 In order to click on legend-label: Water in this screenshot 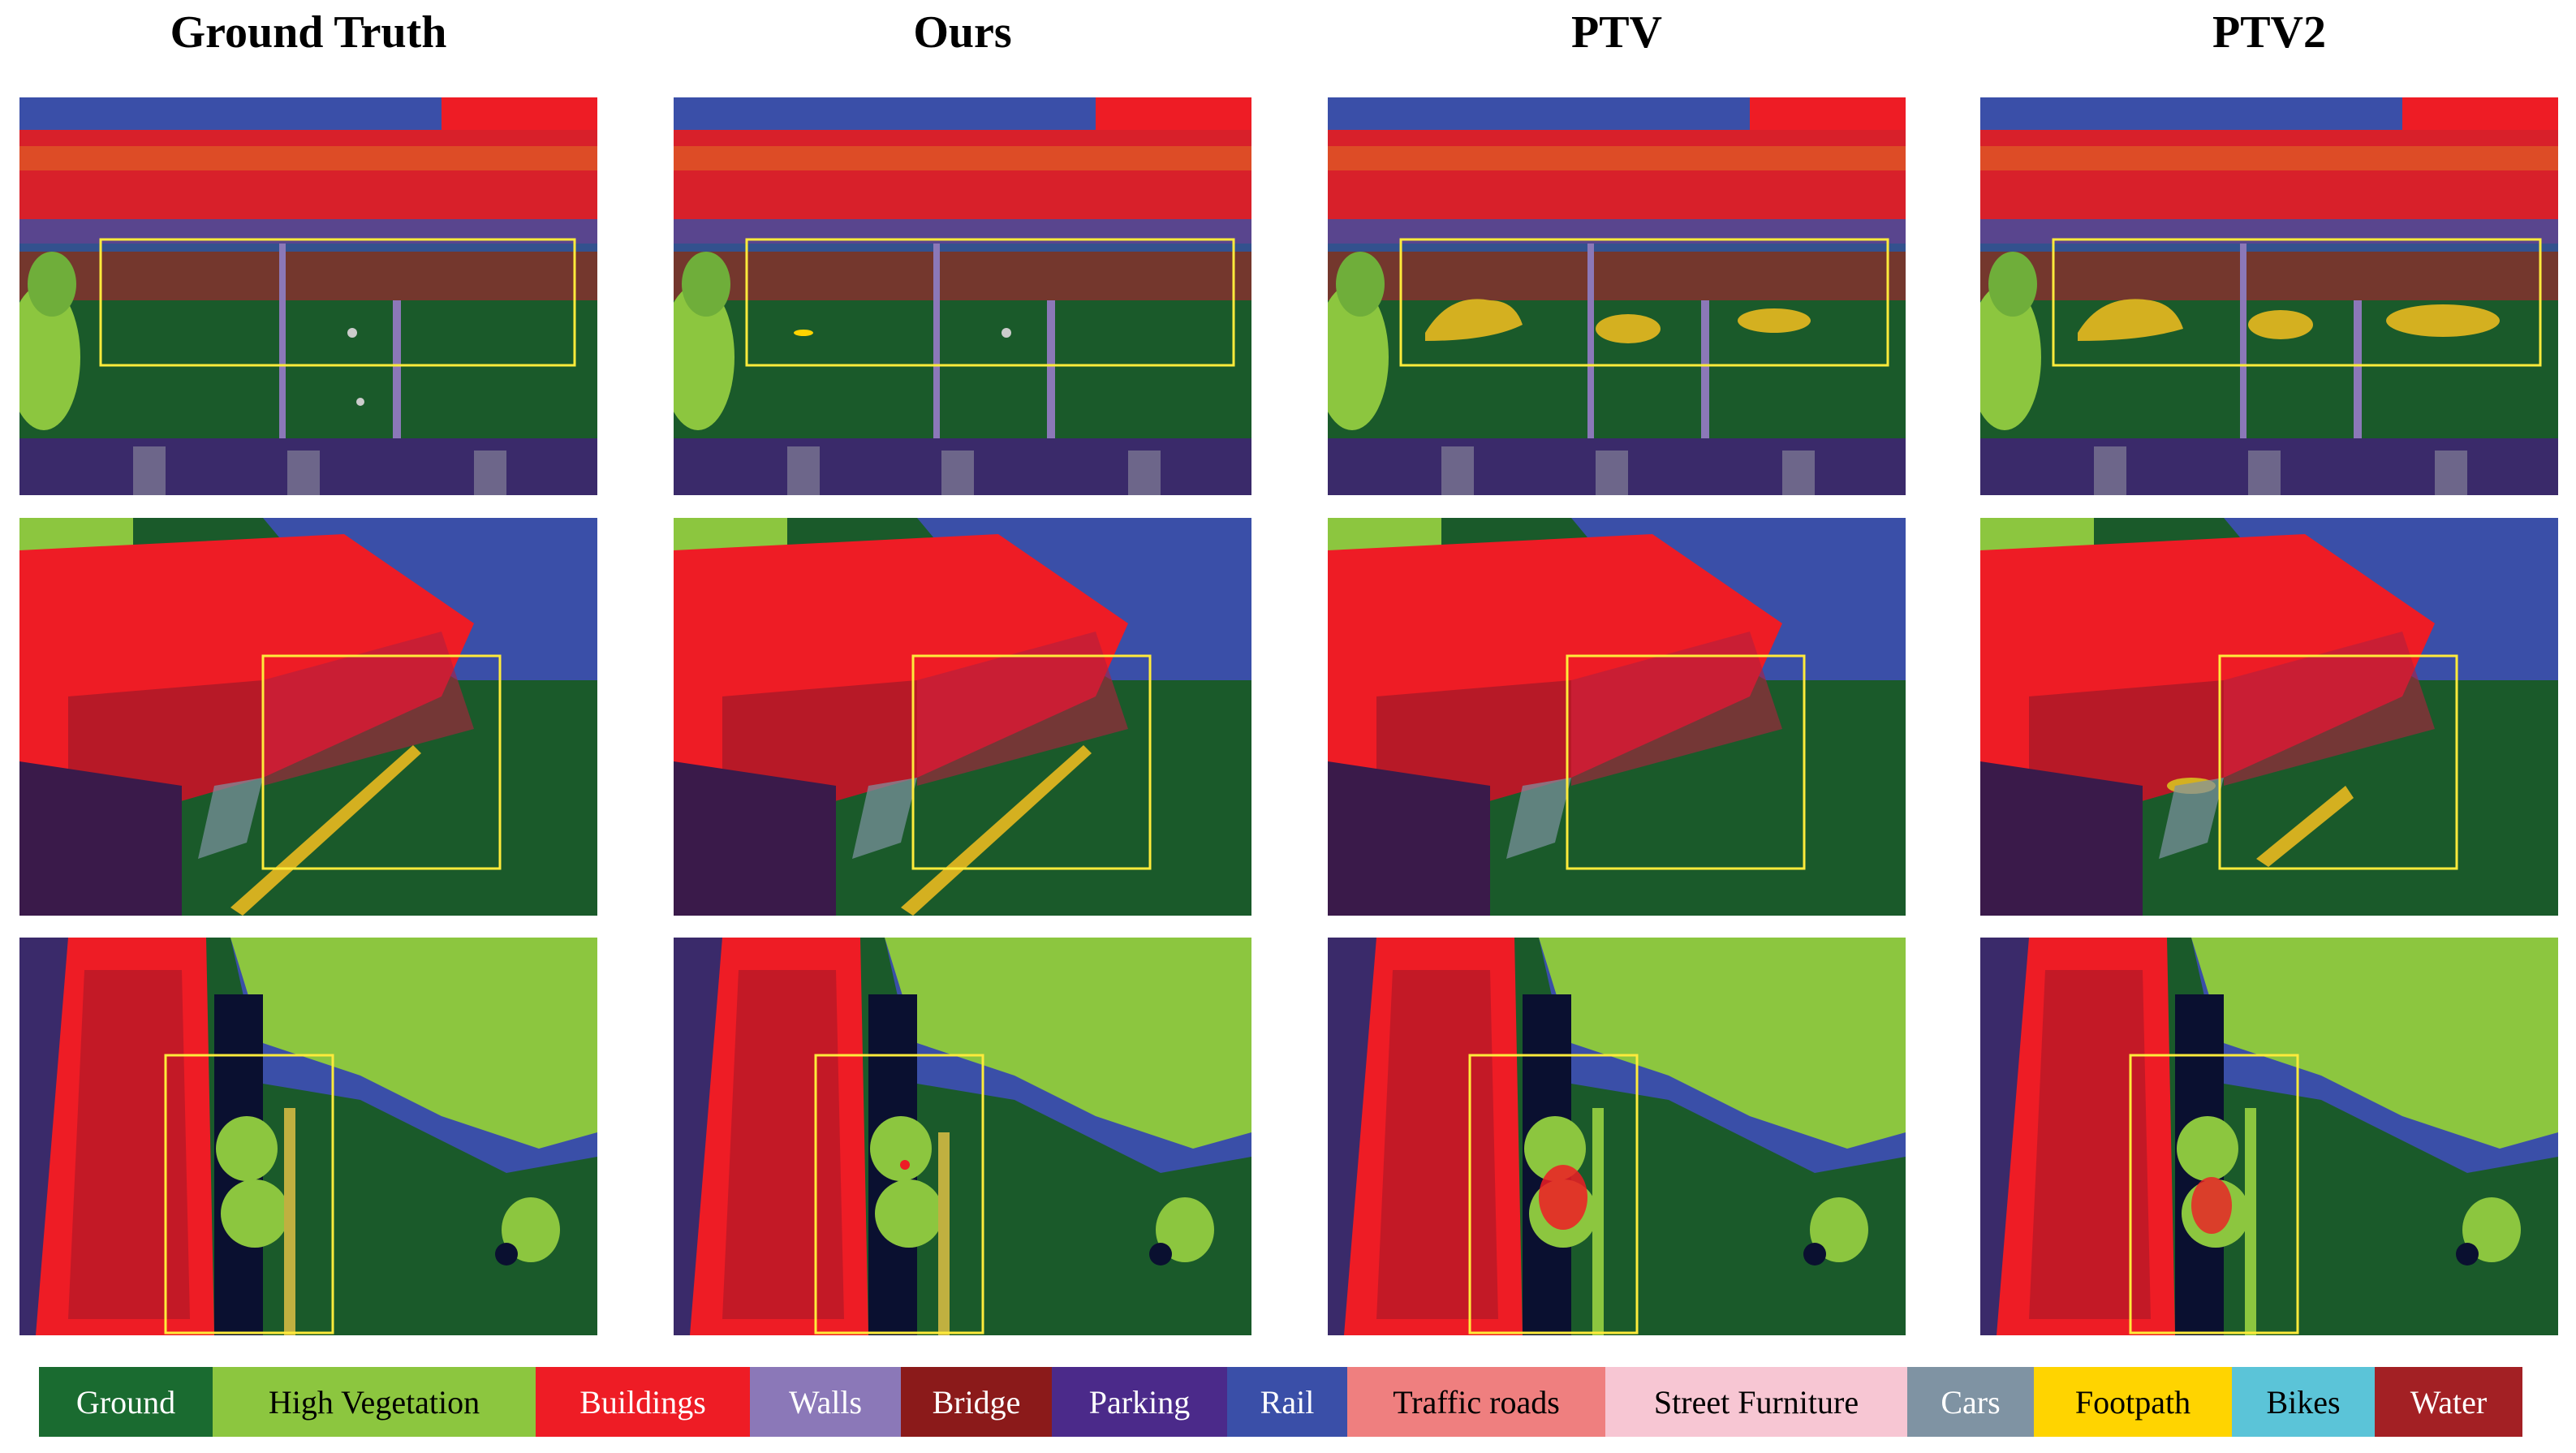, I will do `click(2449, 1402)`.